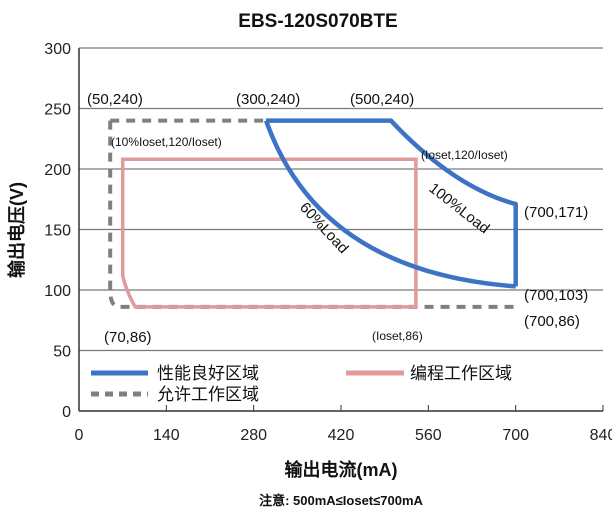 The height and width of the screenshot is (512, 612). Describe the element at coordinates (552, 321) in the screenshot. I see `annotation-700-86: (700,86)` at that location.